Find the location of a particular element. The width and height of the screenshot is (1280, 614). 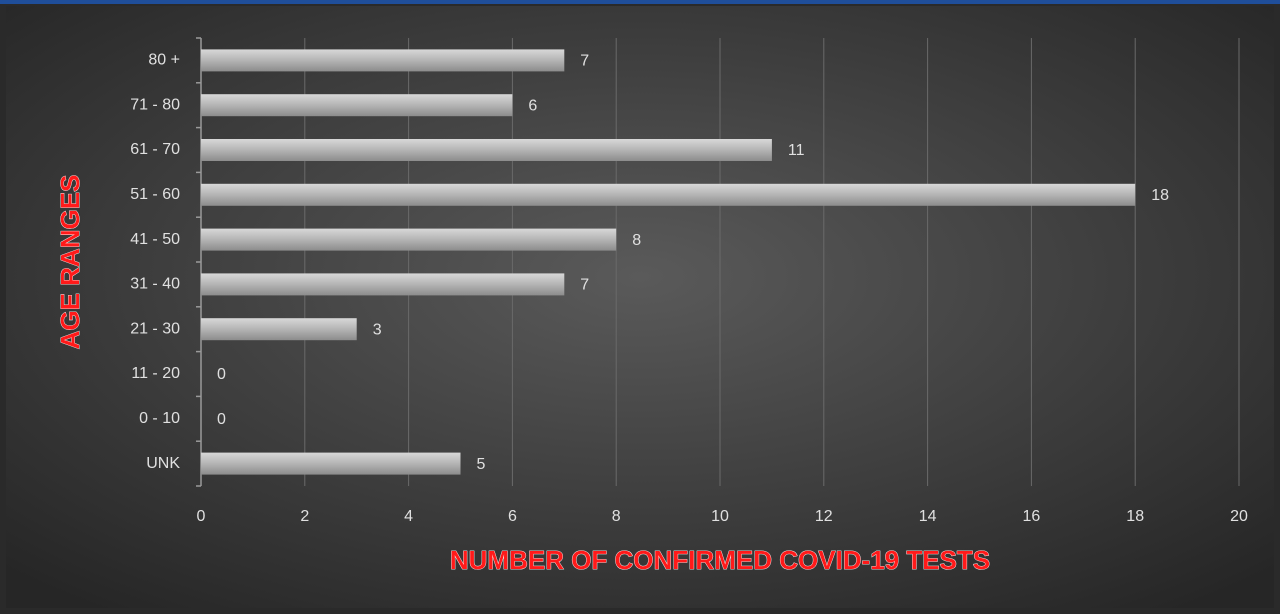

data-label: 6 is located at coordinates (532, 105).